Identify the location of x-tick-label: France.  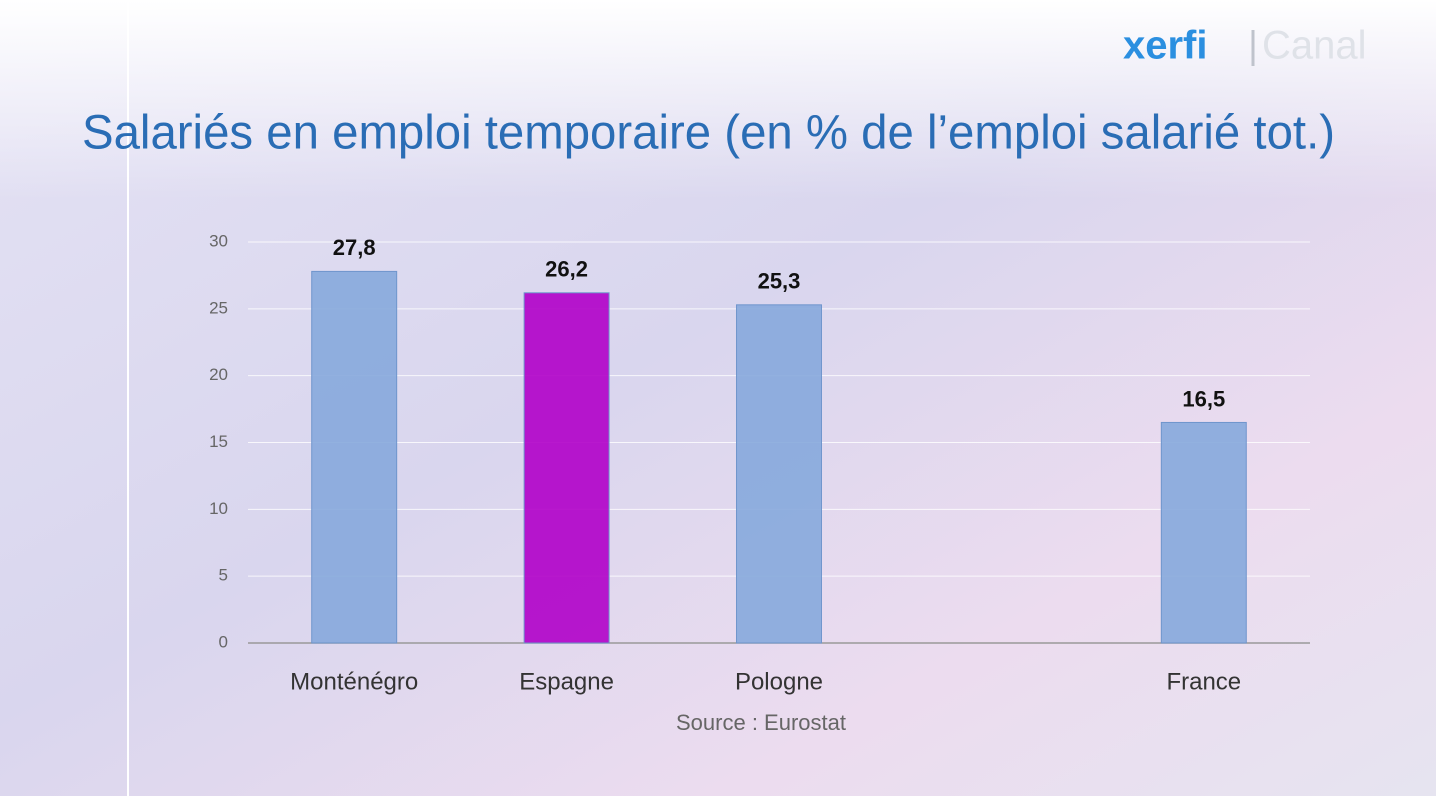
(1203, 681).